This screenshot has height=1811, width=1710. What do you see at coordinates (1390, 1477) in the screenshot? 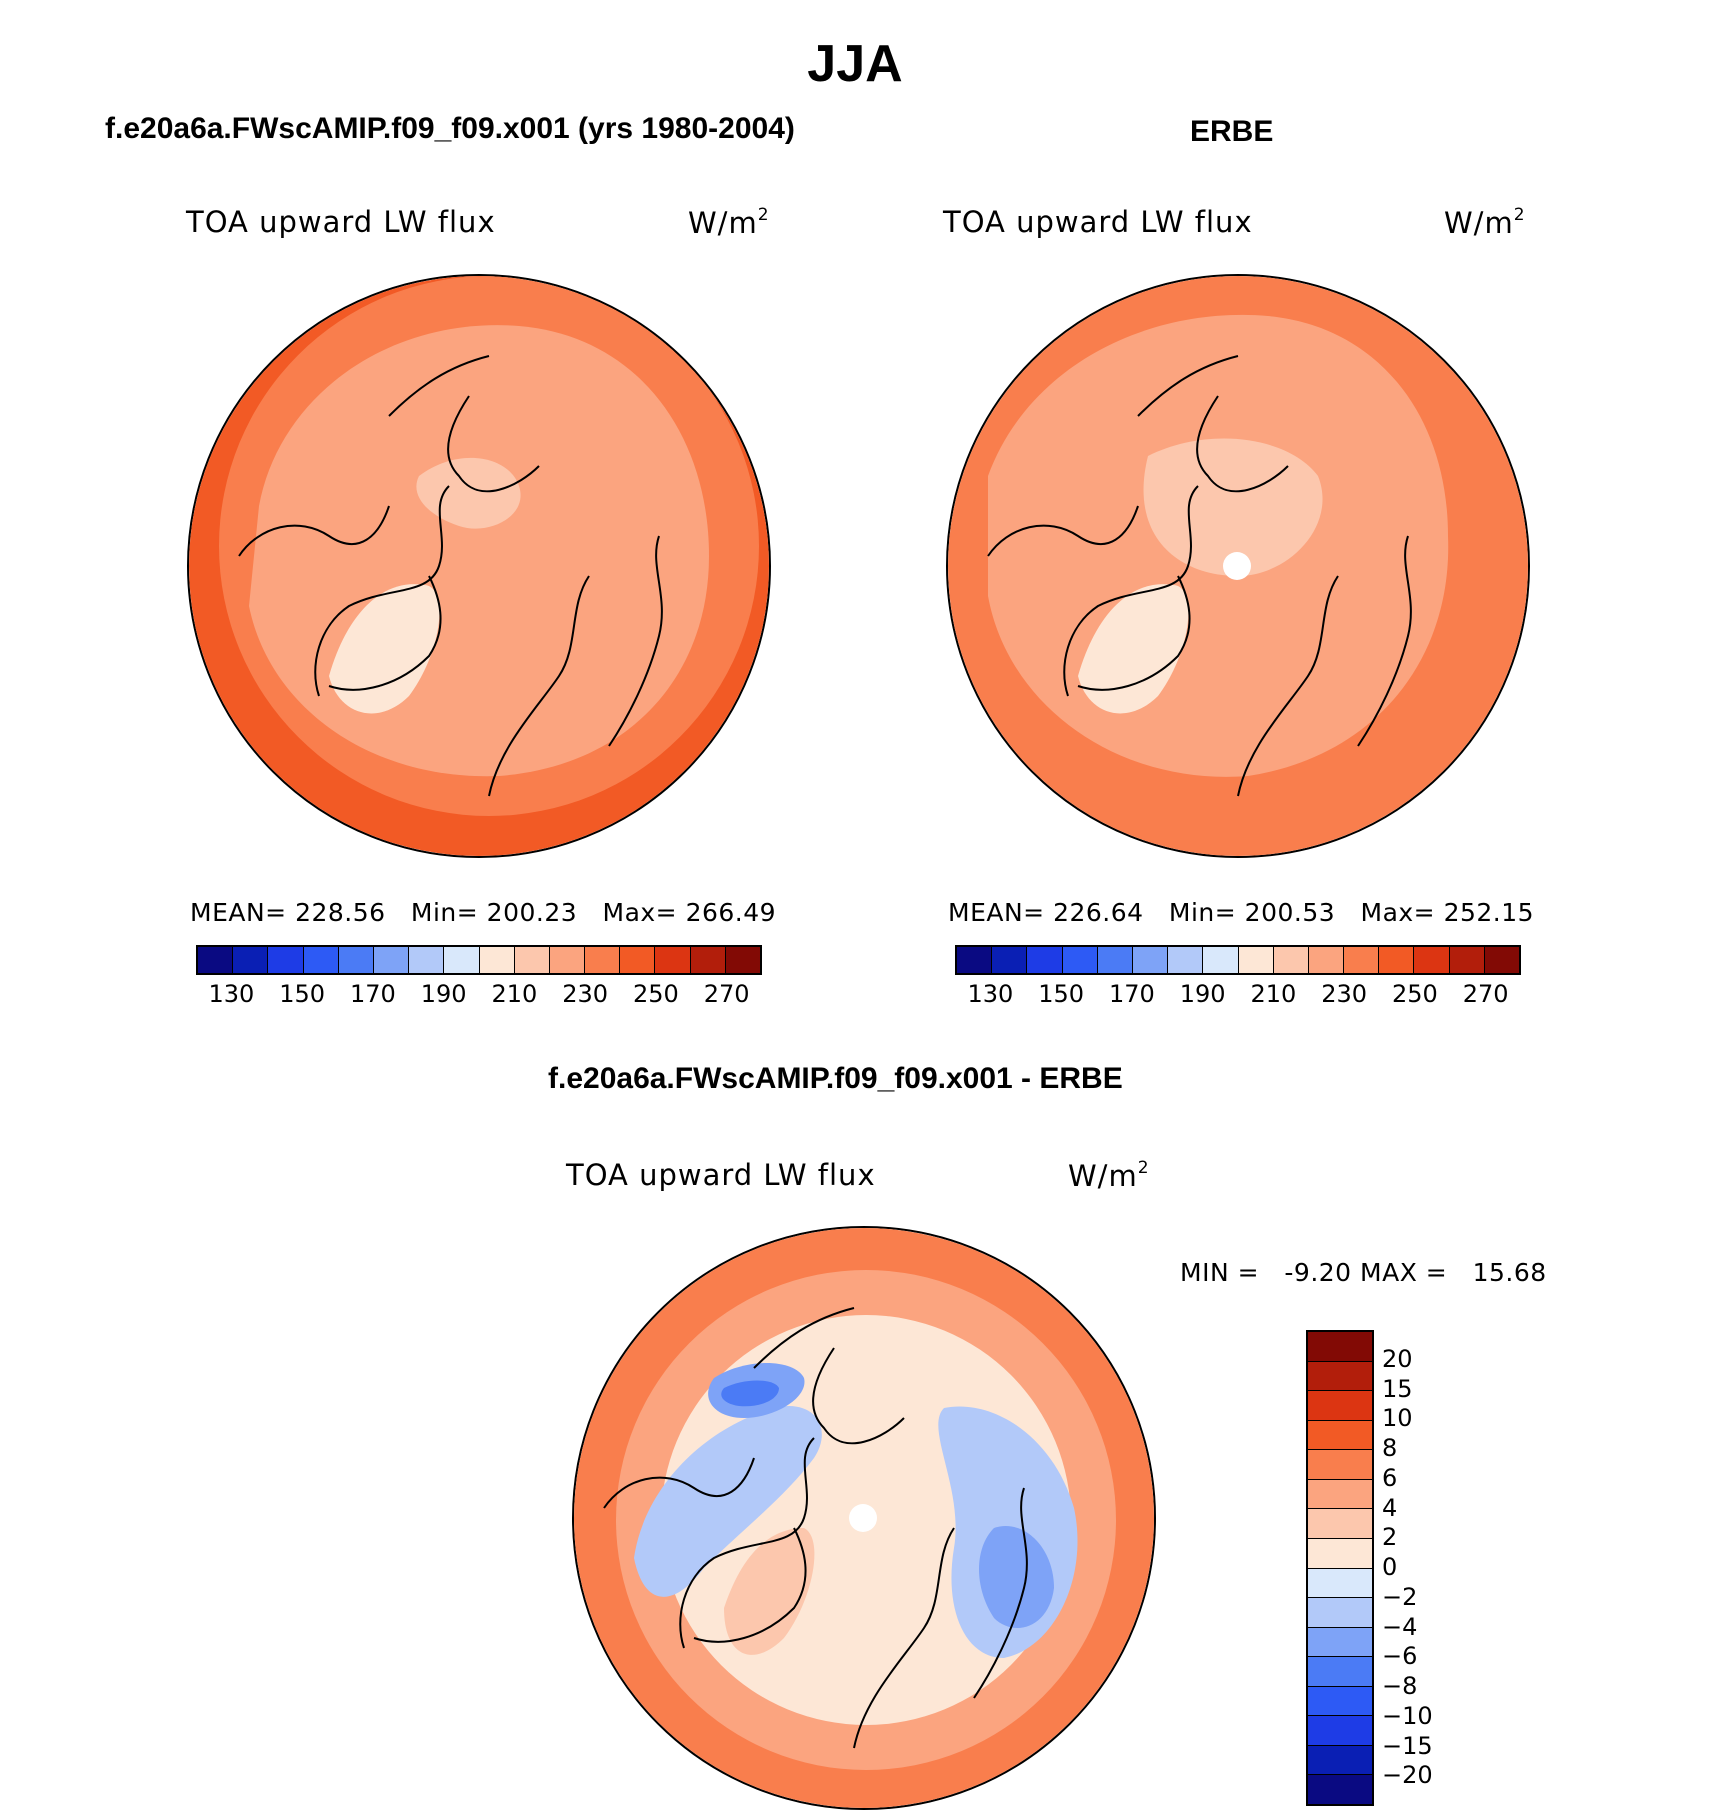
I see `diff-colorbar-label-4: 6` at bounding box center [1390, 1477].